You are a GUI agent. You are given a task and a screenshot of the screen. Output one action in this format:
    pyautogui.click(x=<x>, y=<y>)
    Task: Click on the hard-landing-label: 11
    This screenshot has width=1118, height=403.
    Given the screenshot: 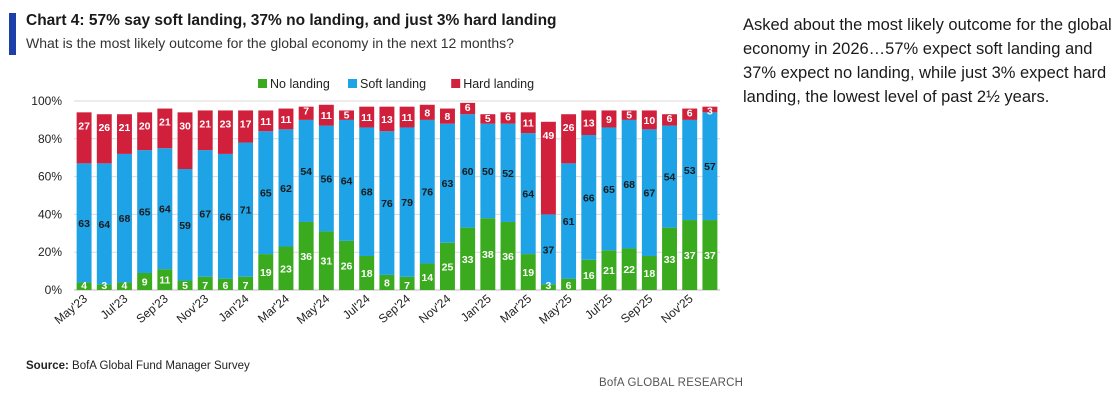 What is the action you would take?
    pyautogui.click(x=407, y=118)
    